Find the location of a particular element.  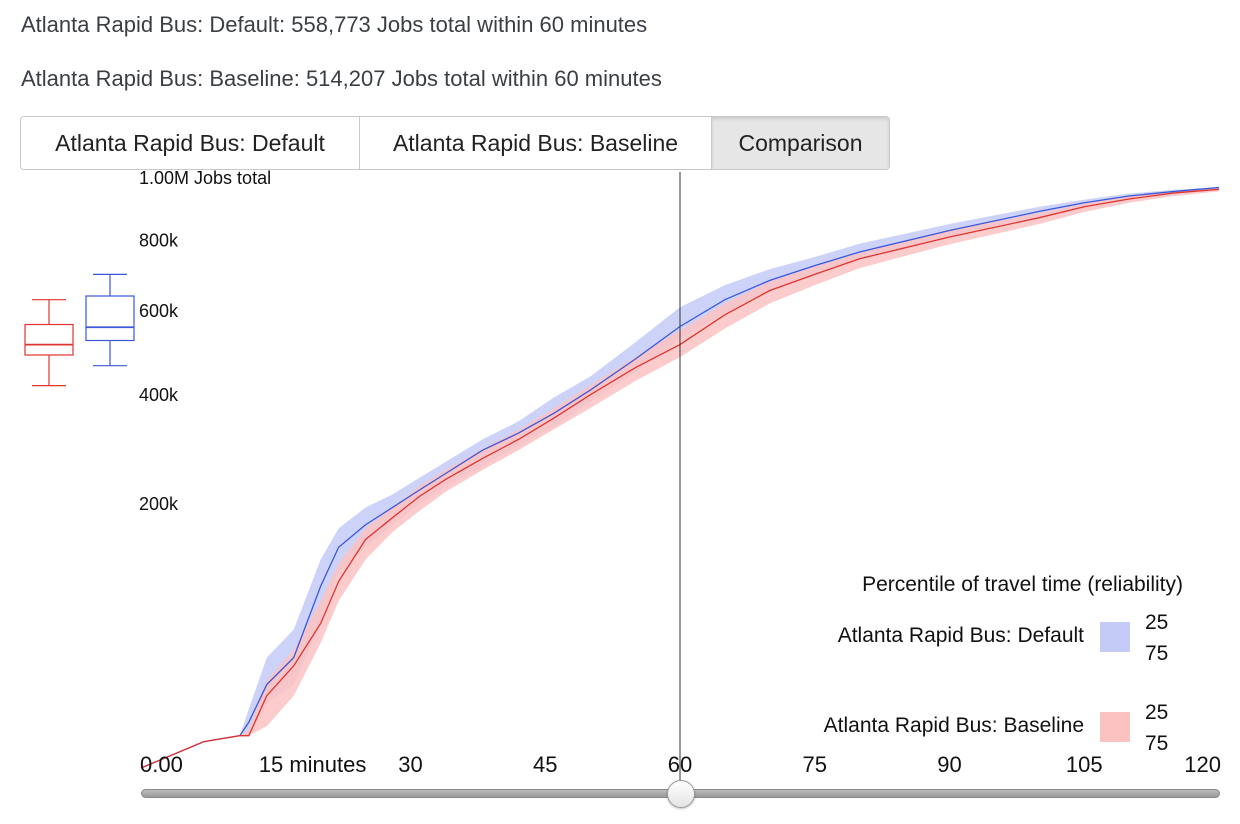

x-tick-label: 105 is located at coordinates (1084, 764).